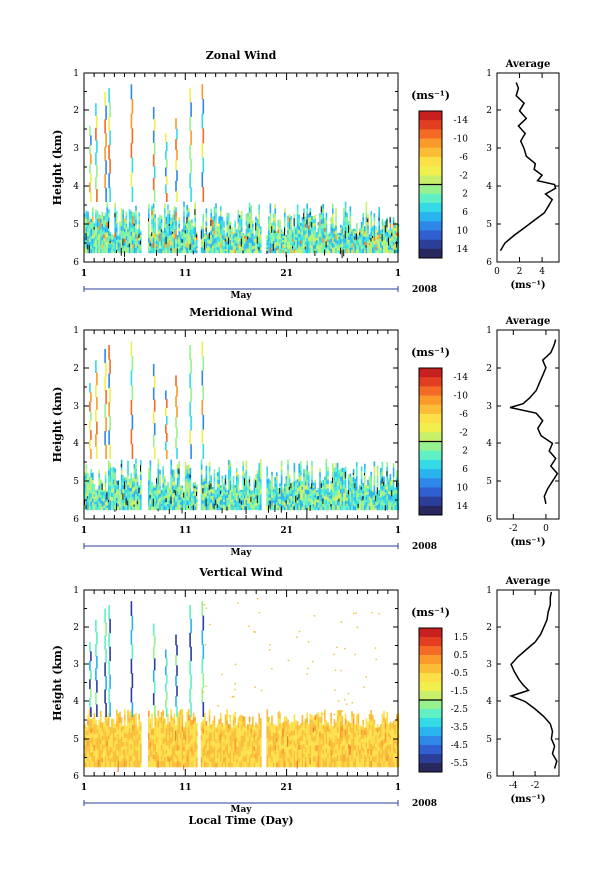 The width and height of the screenshot is (611, 880). Describe the element at coordinates (489, 331) in the screenshot. I see `profile-y-tick-label: 1` at that location.